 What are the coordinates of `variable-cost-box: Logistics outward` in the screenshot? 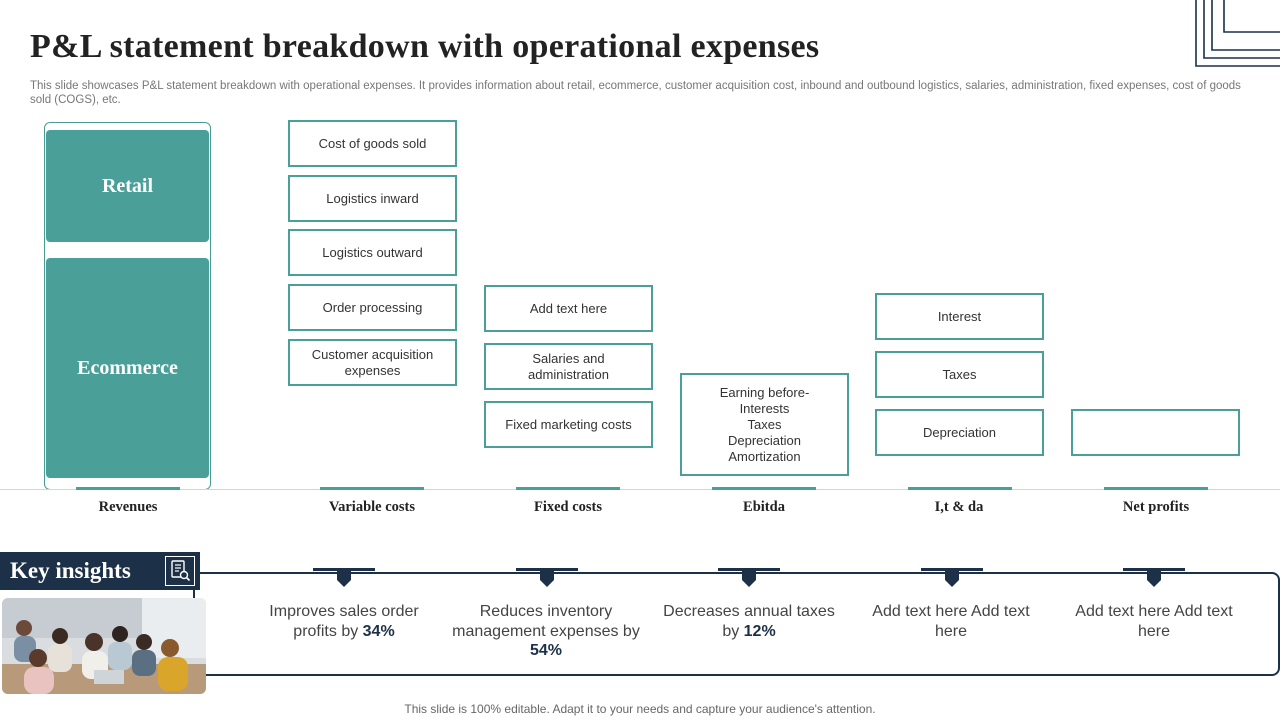 It's located at (372, 252).